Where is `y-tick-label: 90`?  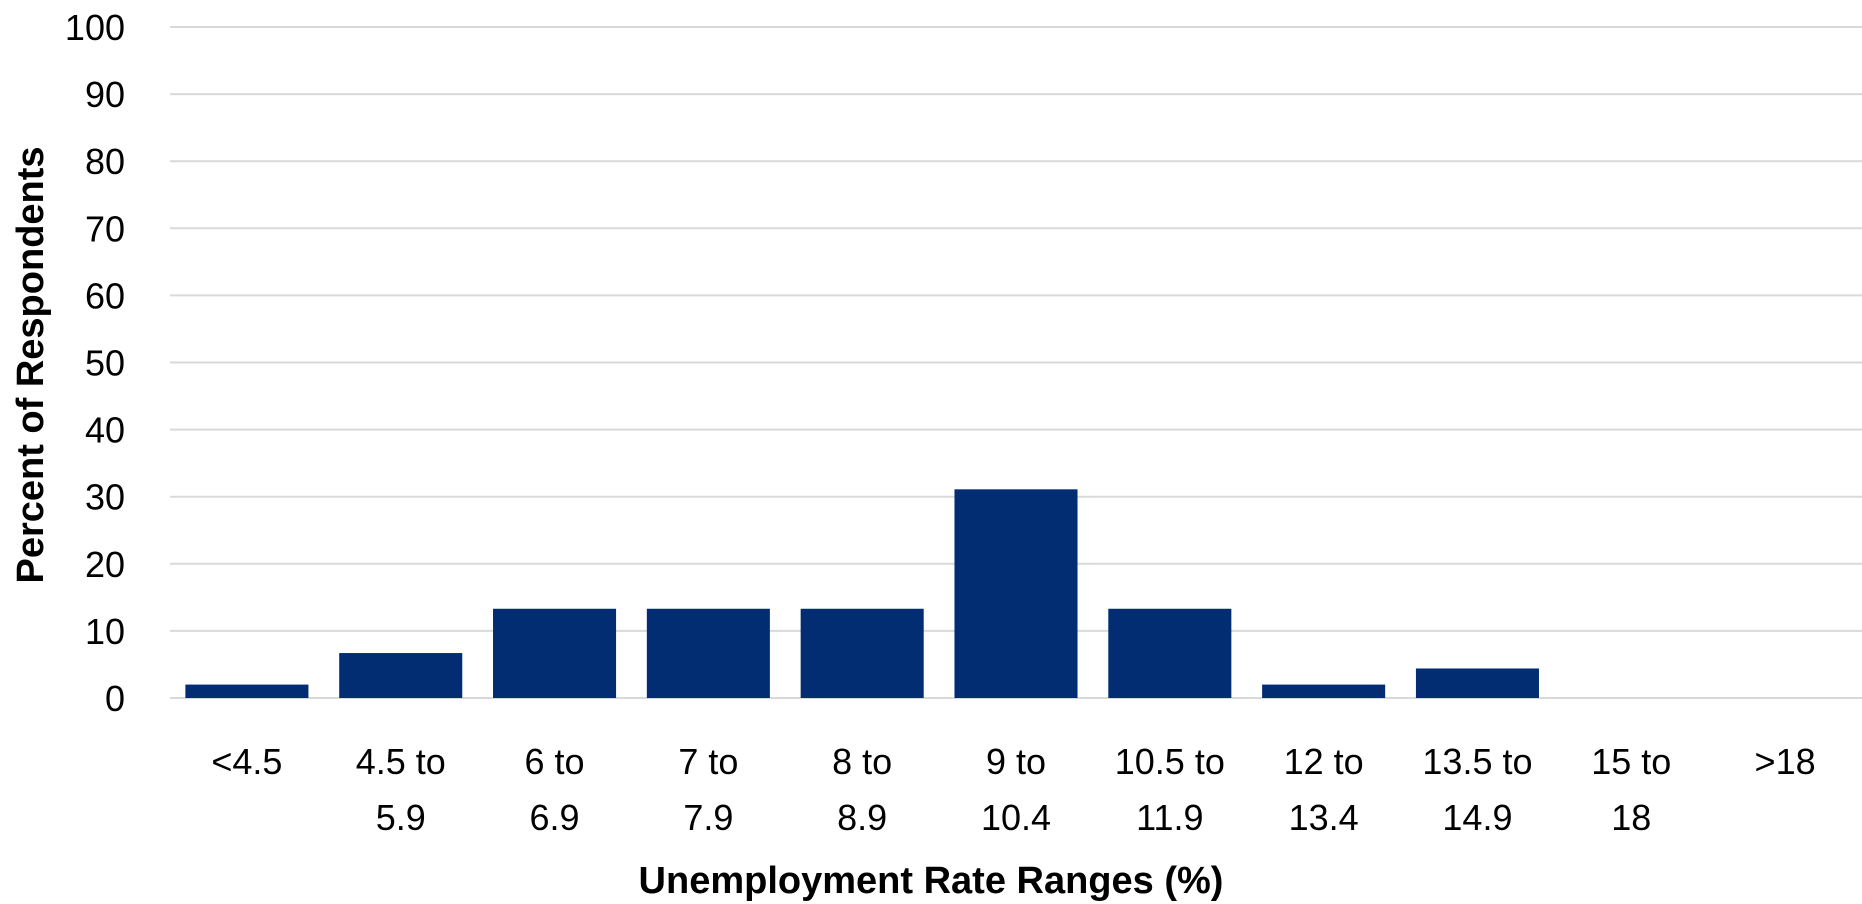 y-tick-label: 90 is located at coordinates (105, 94).